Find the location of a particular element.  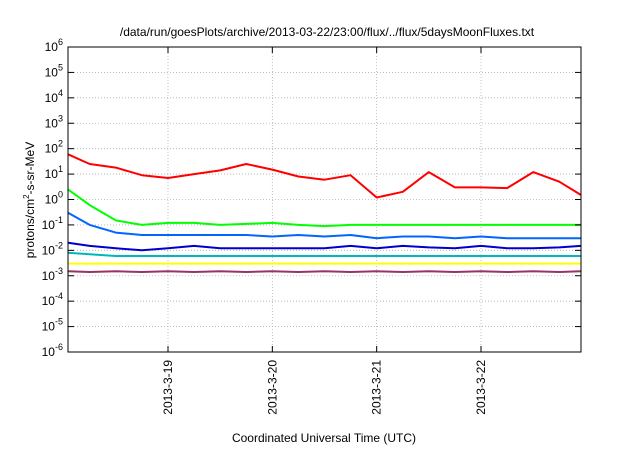

y-tick-label: 10⁶ is located at coordinates (54, 45).